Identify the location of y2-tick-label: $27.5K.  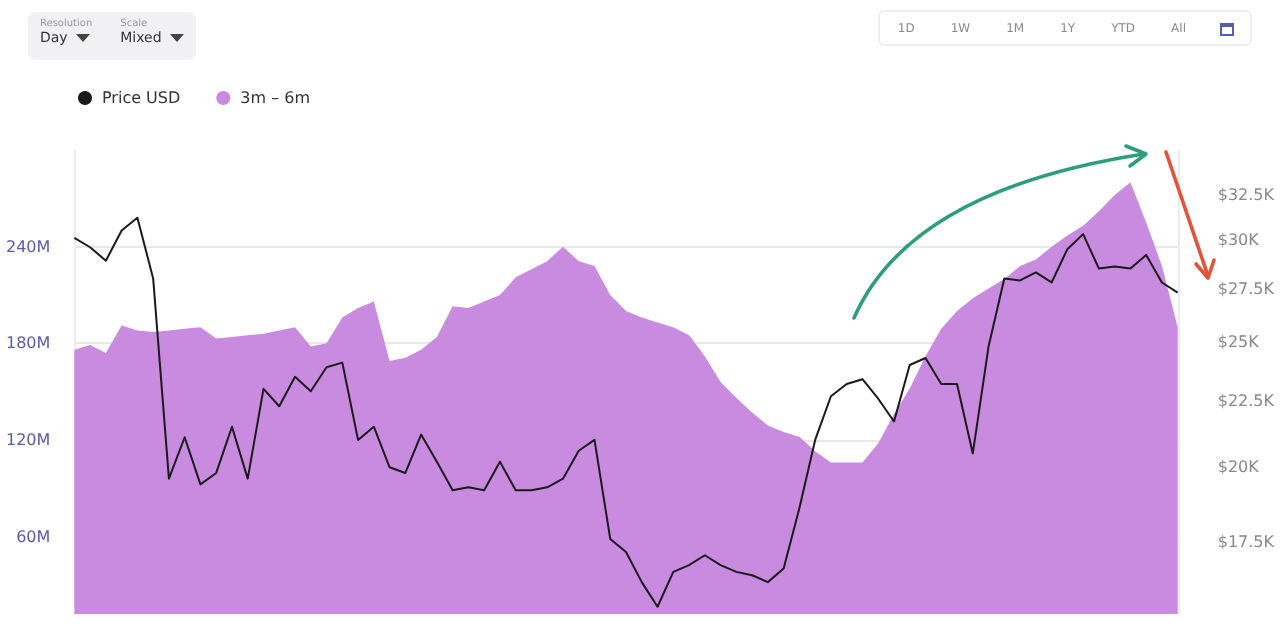
(1246, 288).